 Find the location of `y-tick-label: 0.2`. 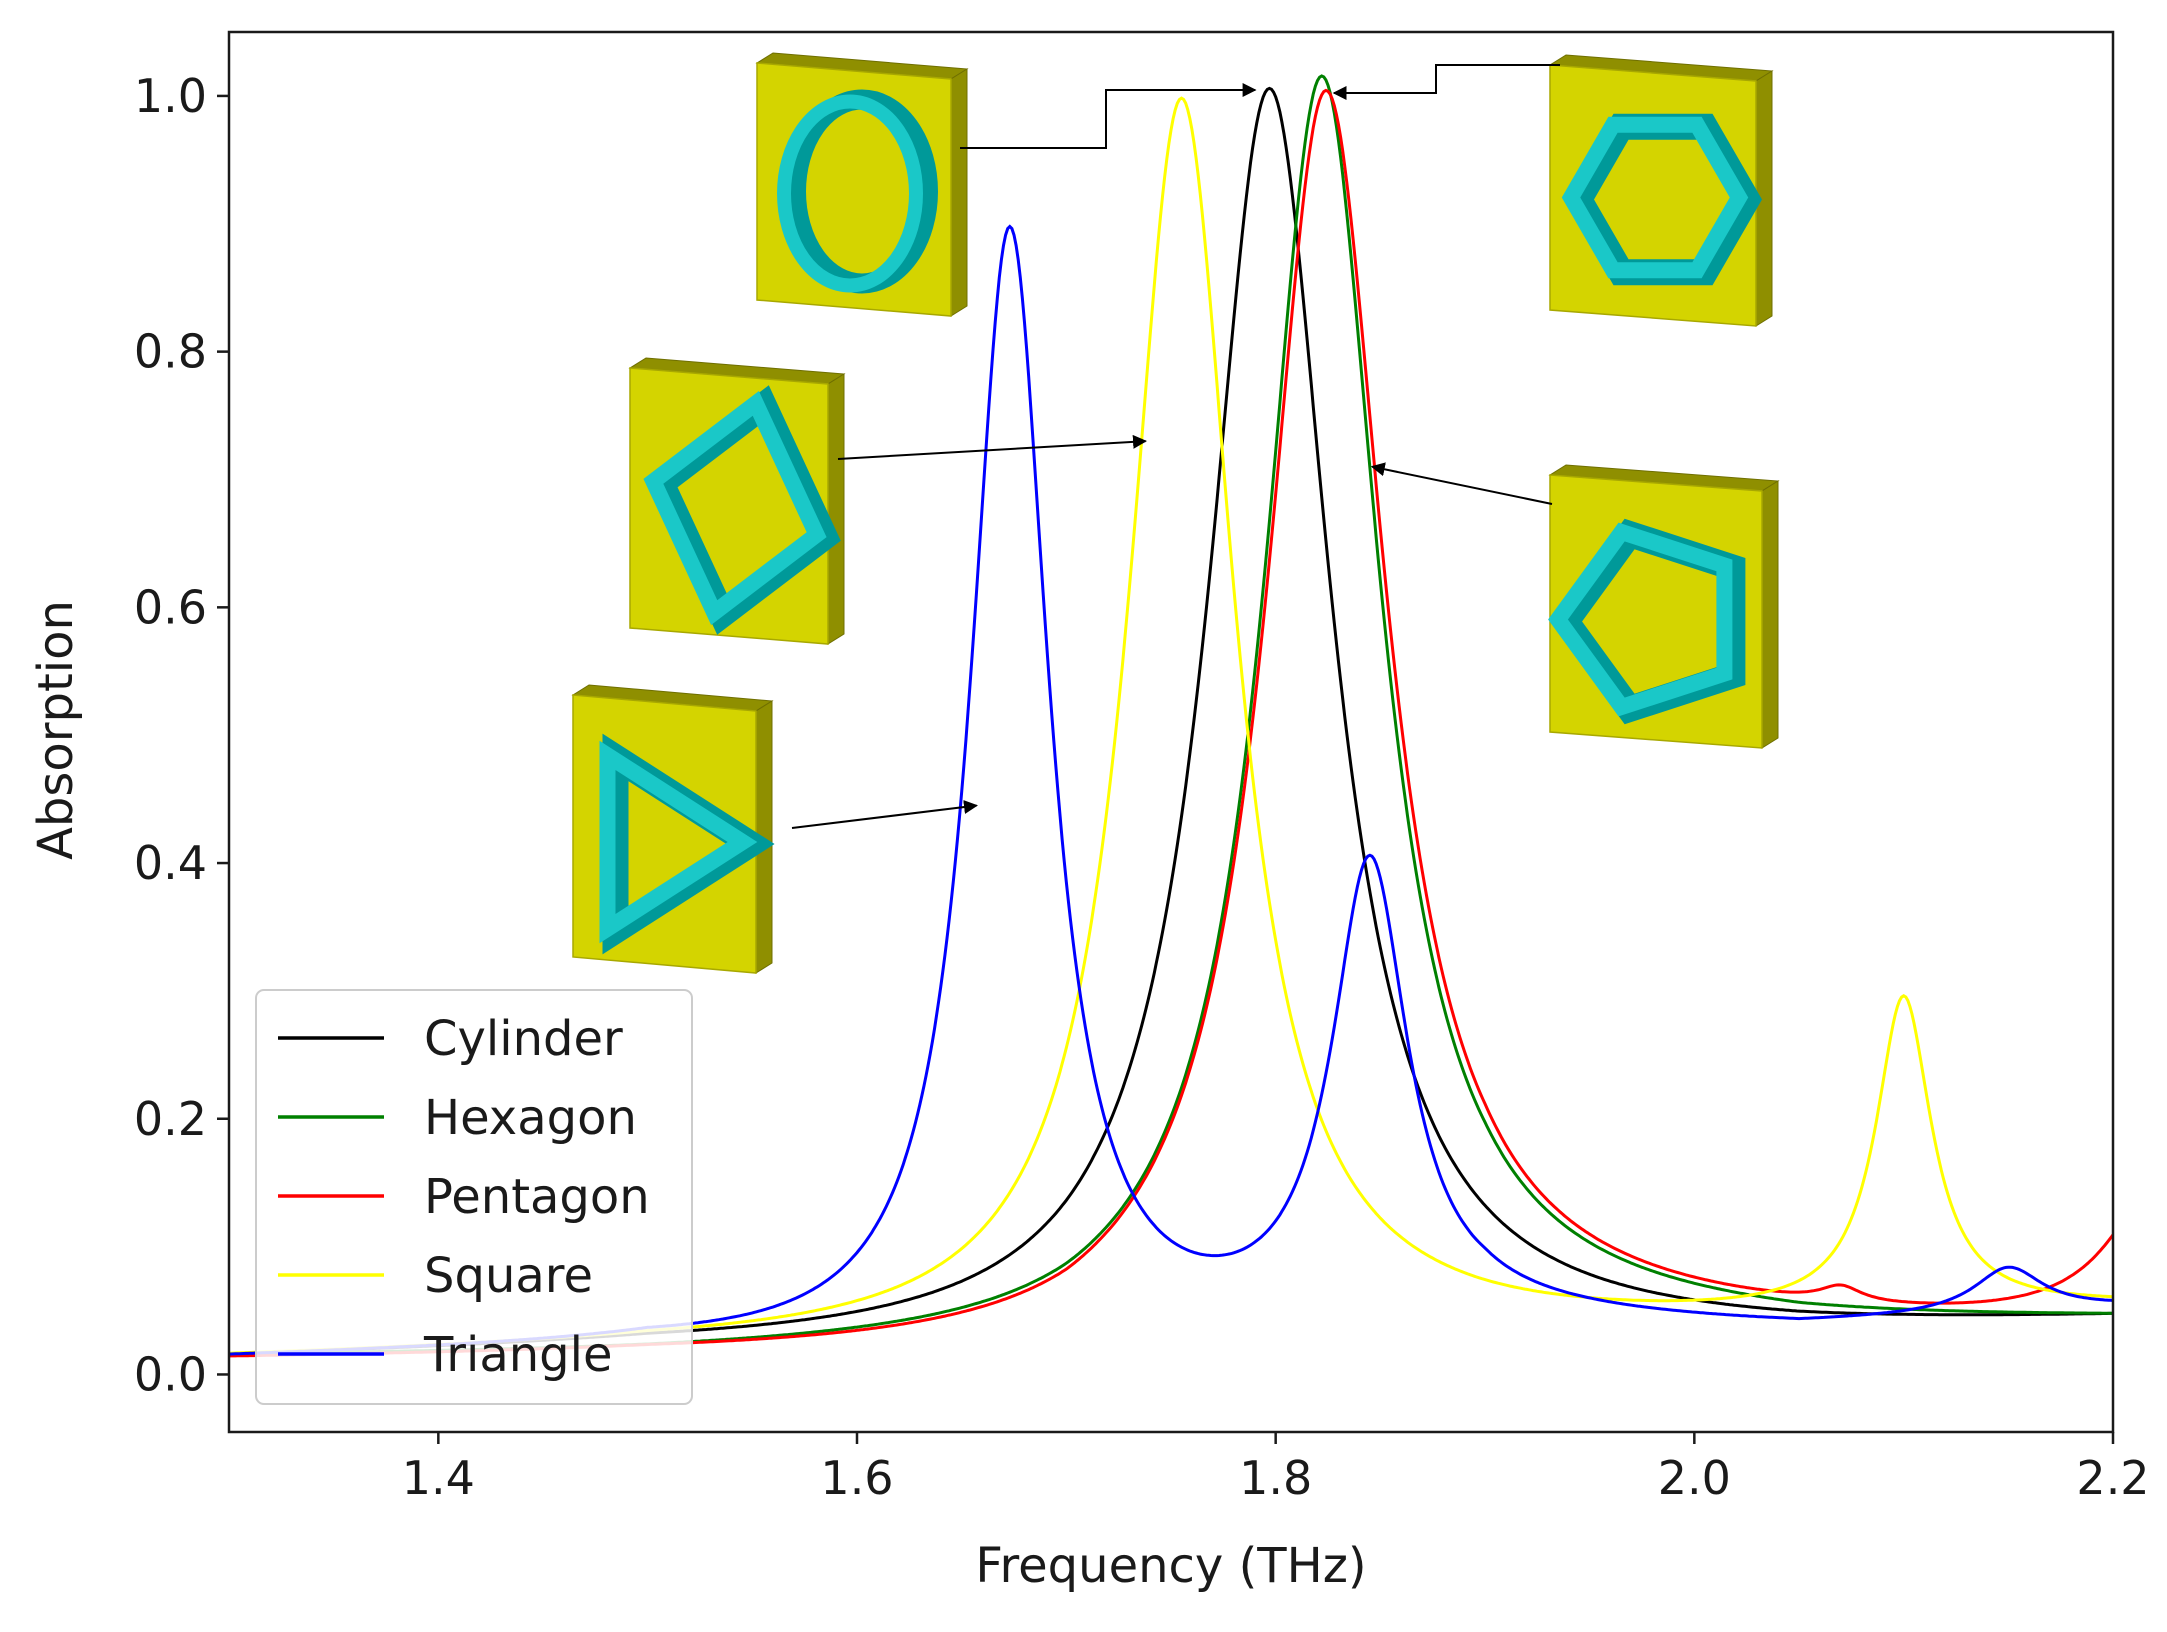

y-tick-label: 0.2 is located at coordinates (170, 1119).